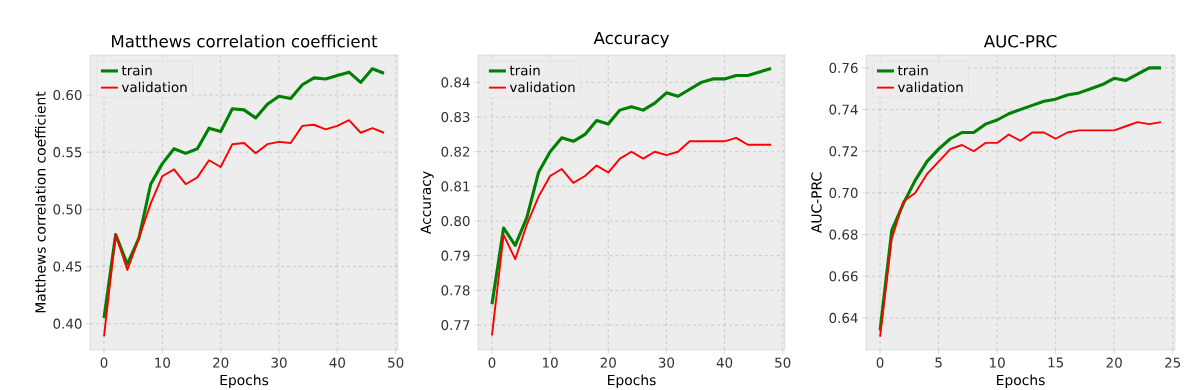 The image size is (1189, 390). What do you see at coordinates (455, 255) in the screenshot?
I see `y-tick-label: 0.79` at bounding box center [455, 255].